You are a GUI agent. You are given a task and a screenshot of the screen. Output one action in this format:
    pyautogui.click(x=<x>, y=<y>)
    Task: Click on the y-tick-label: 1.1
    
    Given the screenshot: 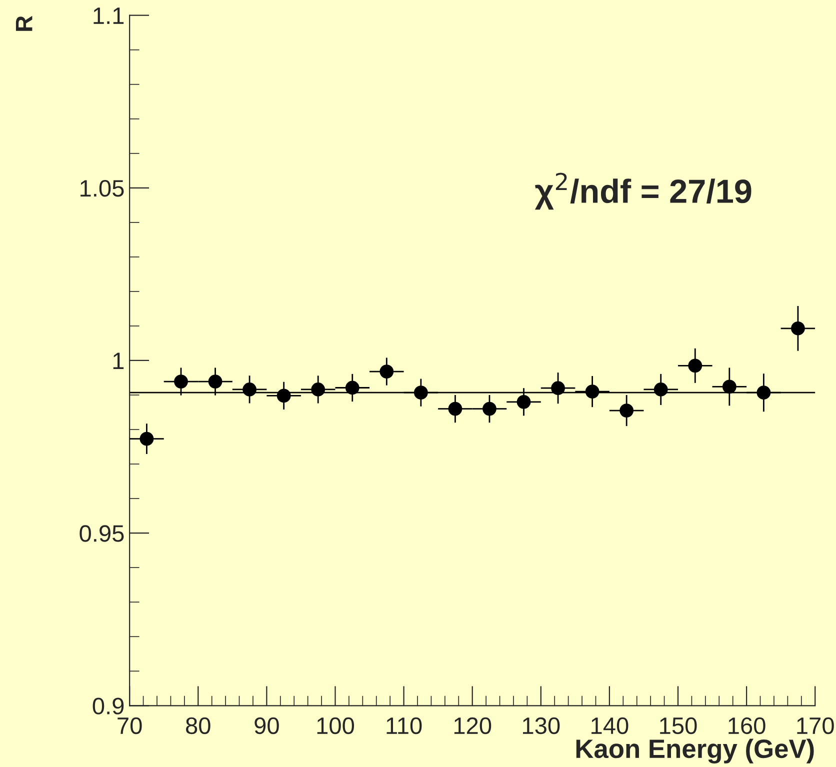 What is the action you would take?
    pyautogui.click(x=109, y=16)
    